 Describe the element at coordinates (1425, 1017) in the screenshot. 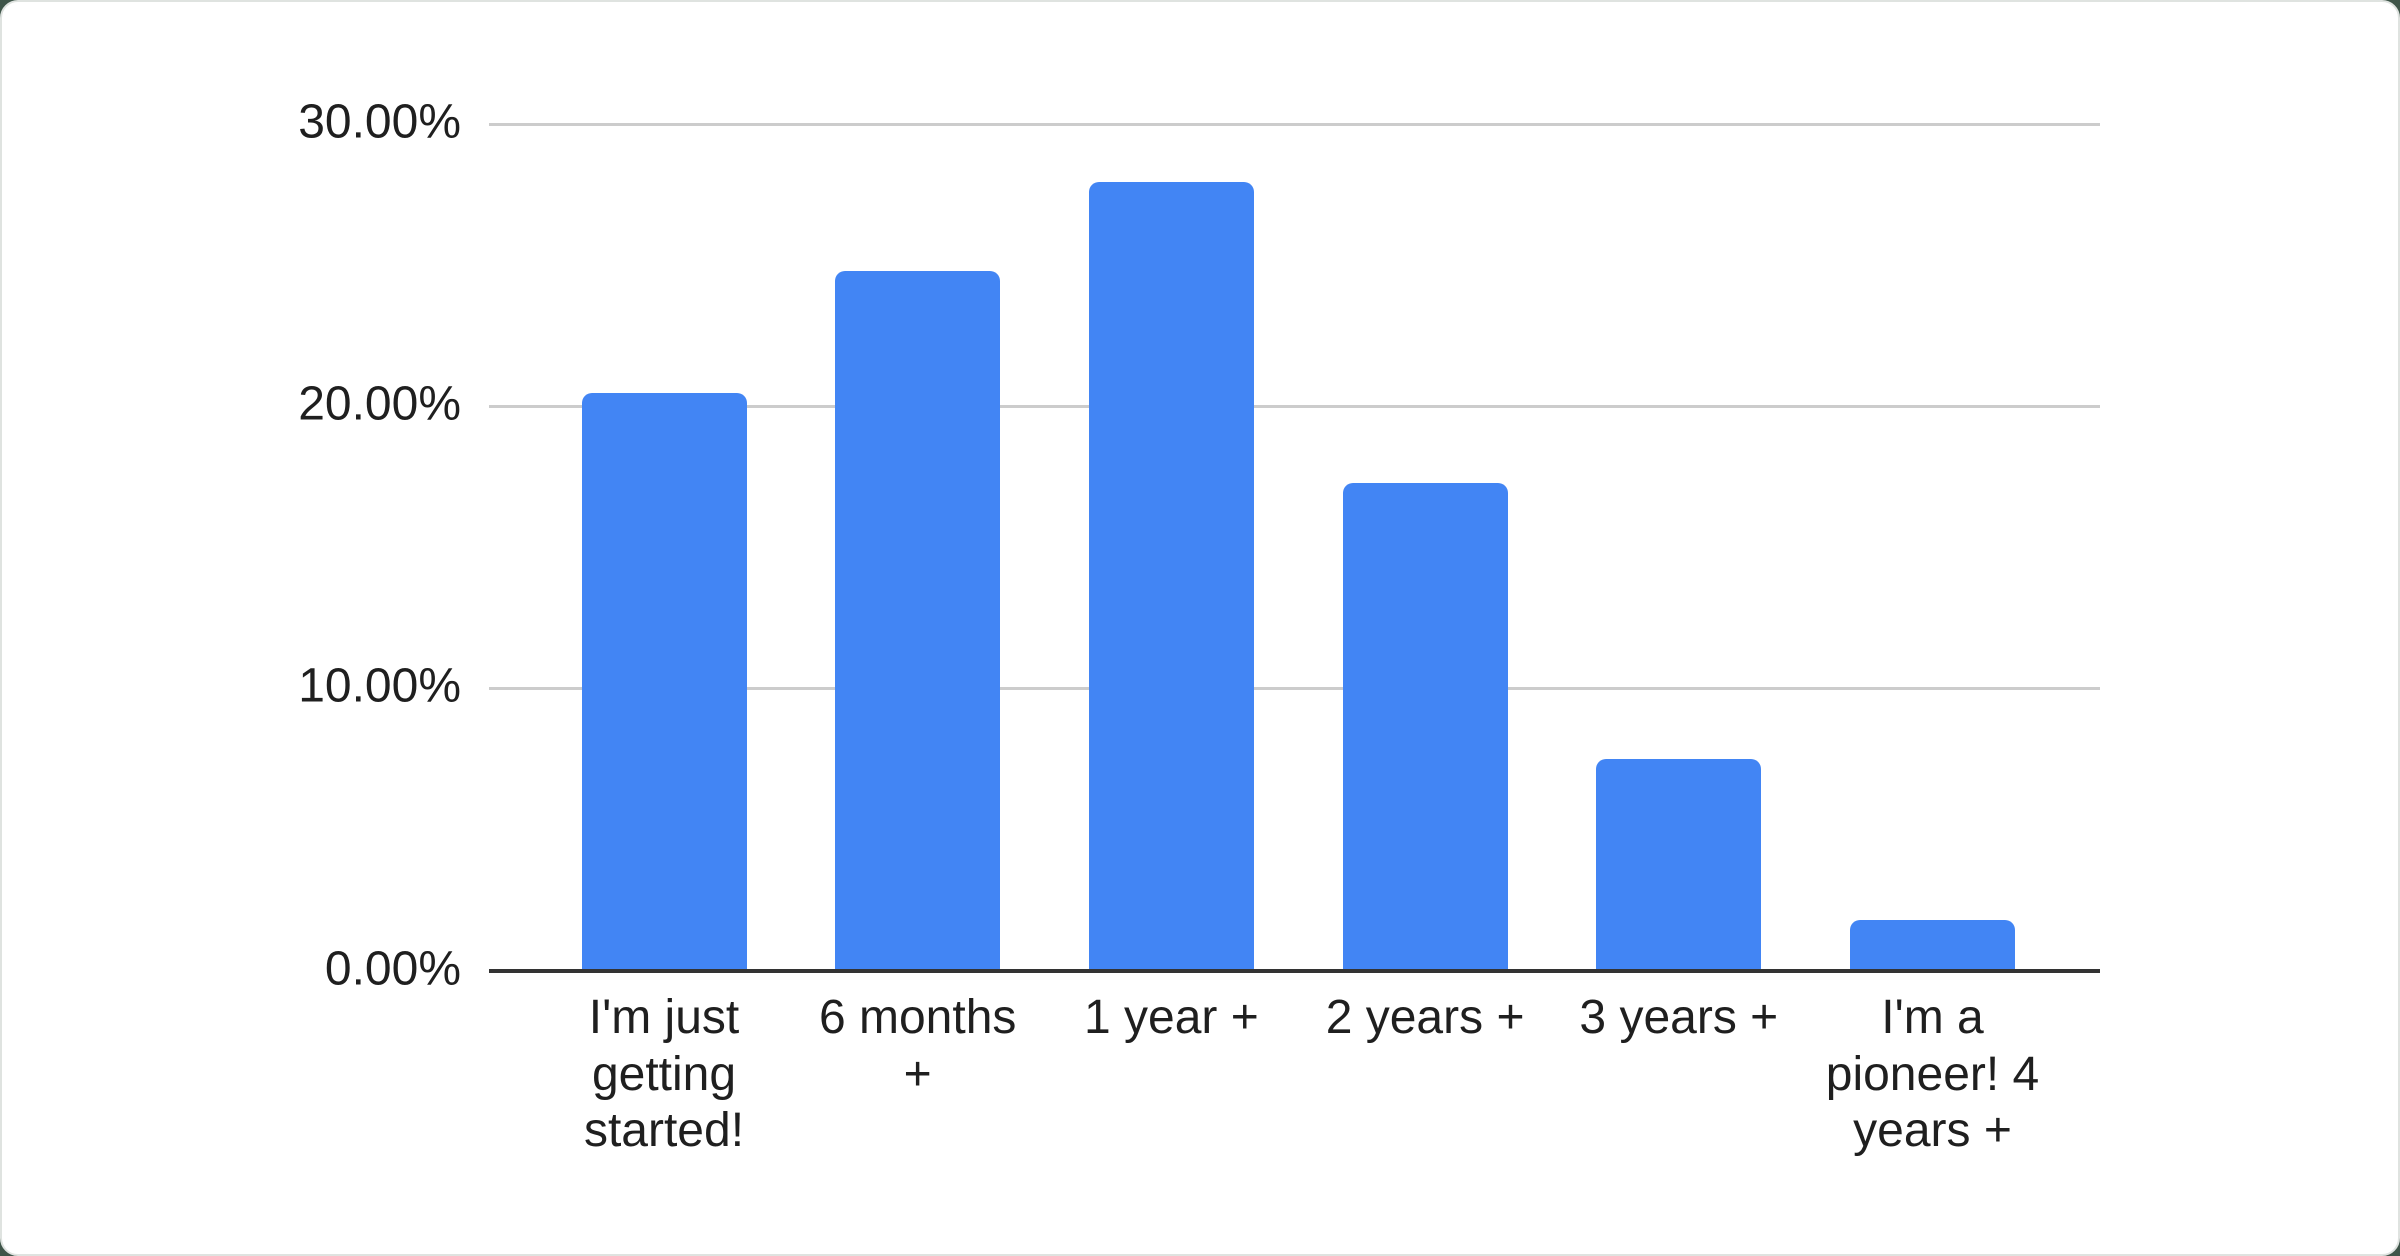

I see `x-category-label: 2 years +` at that location.